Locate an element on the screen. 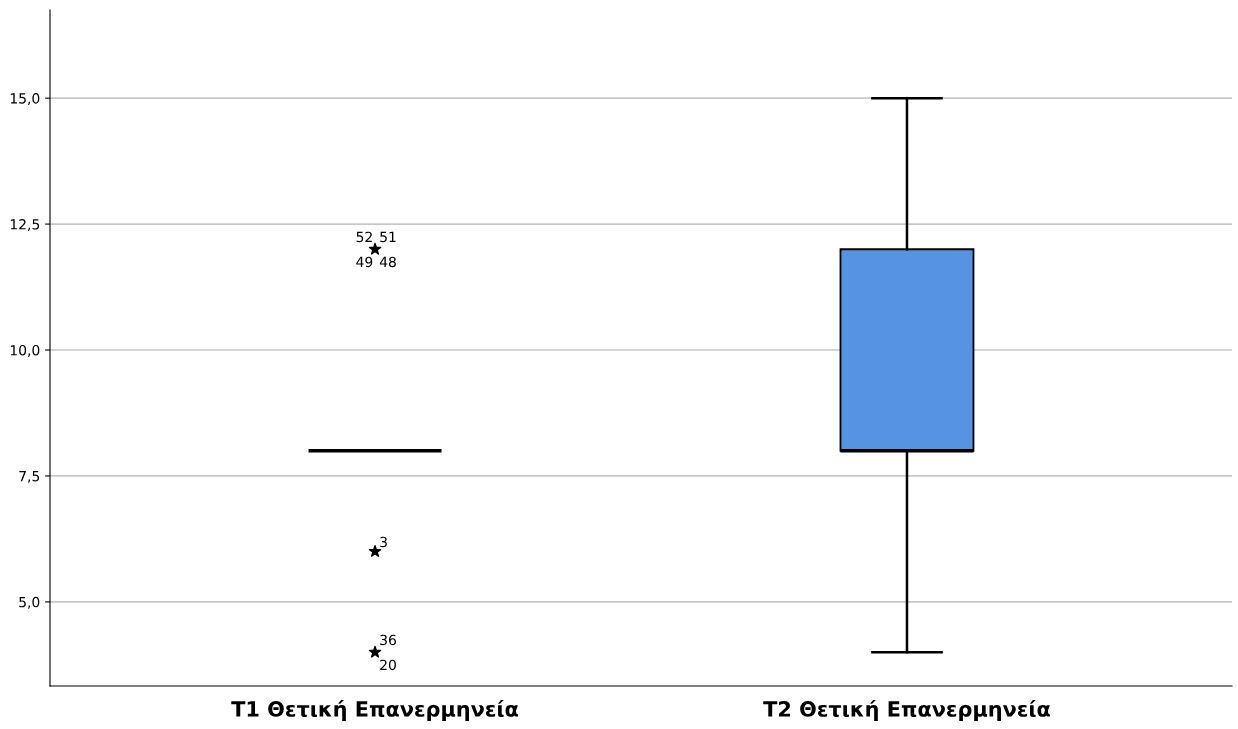 This screenshot has width=1238, height=729. annotation: 51 is located at coordinates (388, 237).